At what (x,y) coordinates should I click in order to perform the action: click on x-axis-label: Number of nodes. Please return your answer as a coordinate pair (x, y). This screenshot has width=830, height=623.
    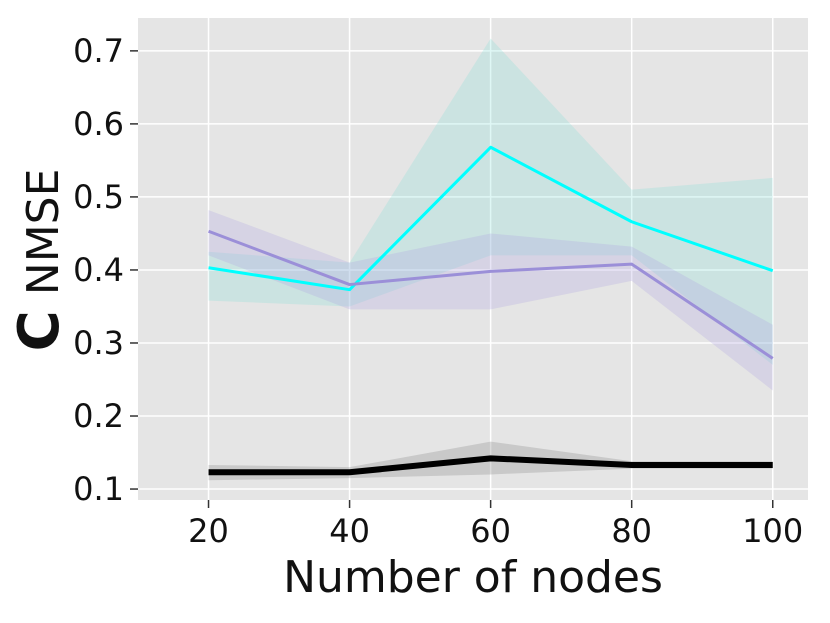
    Looking at the image, I should click on (473, 577).